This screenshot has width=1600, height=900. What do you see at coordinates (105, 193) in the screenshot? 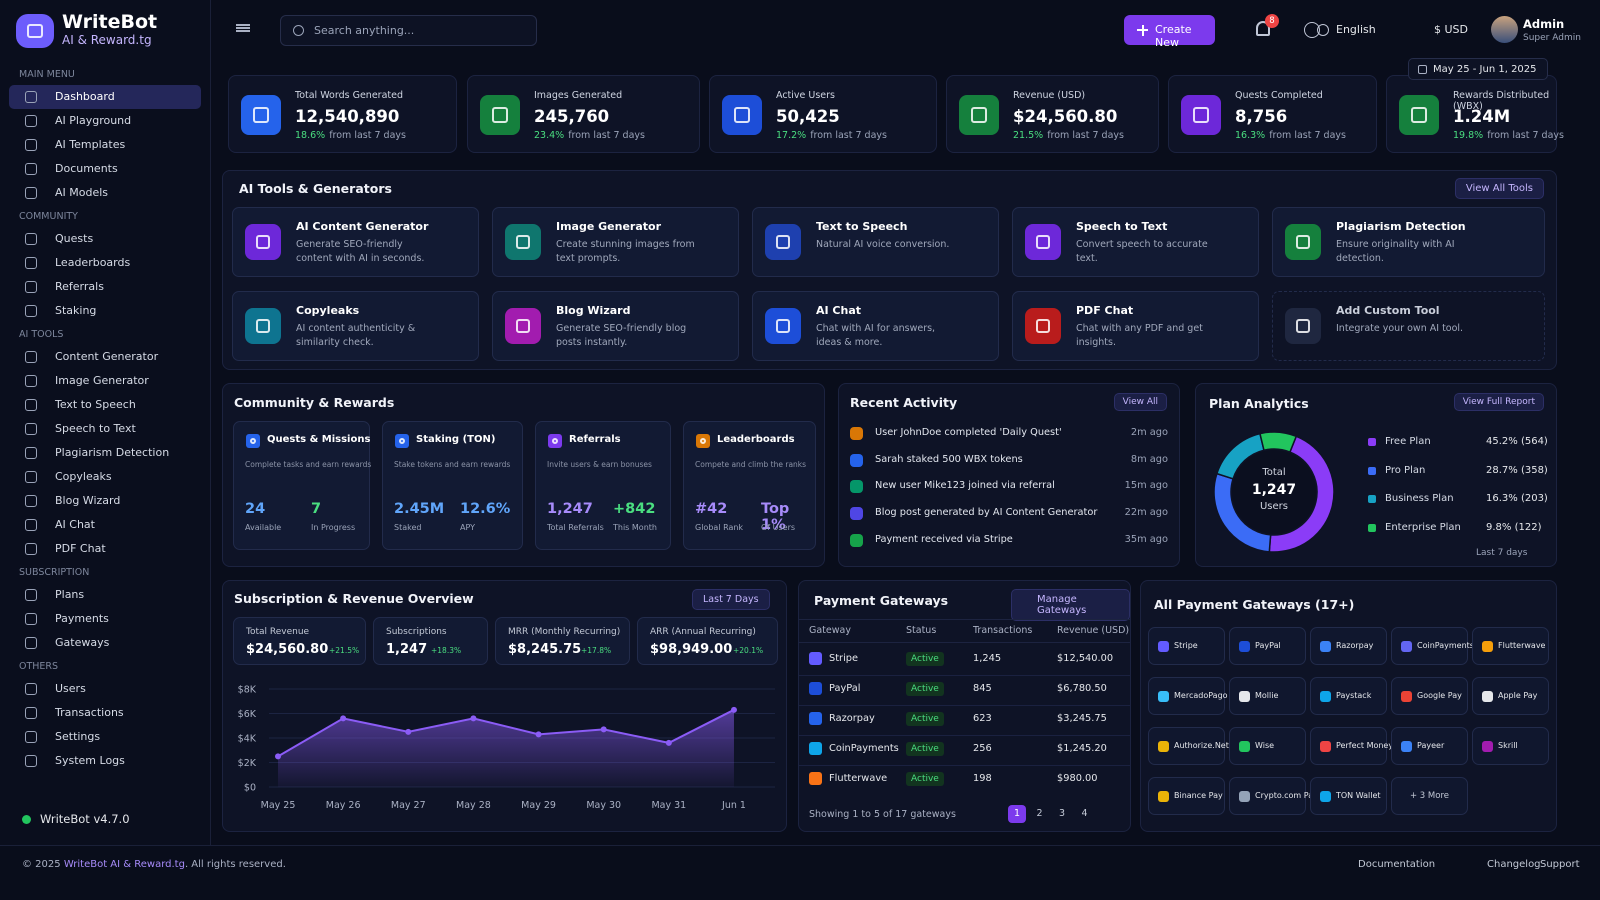
I see `nav-item: AI Models` at bounding box center [105, 193].